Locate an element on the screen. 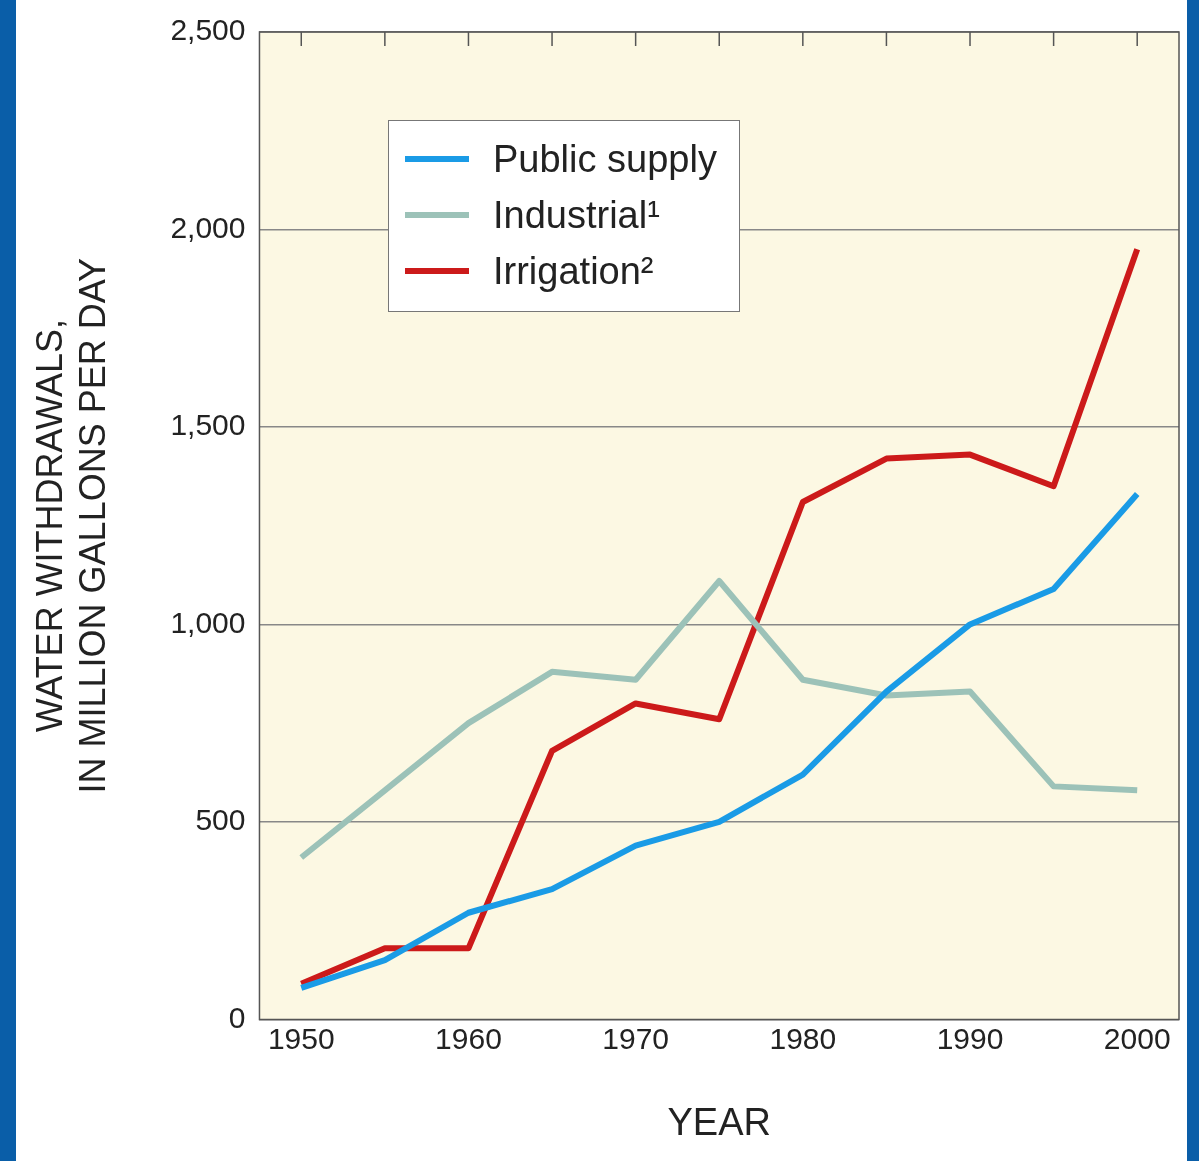  y-tick-label: 1,500 is located at coordinates (208, 425).